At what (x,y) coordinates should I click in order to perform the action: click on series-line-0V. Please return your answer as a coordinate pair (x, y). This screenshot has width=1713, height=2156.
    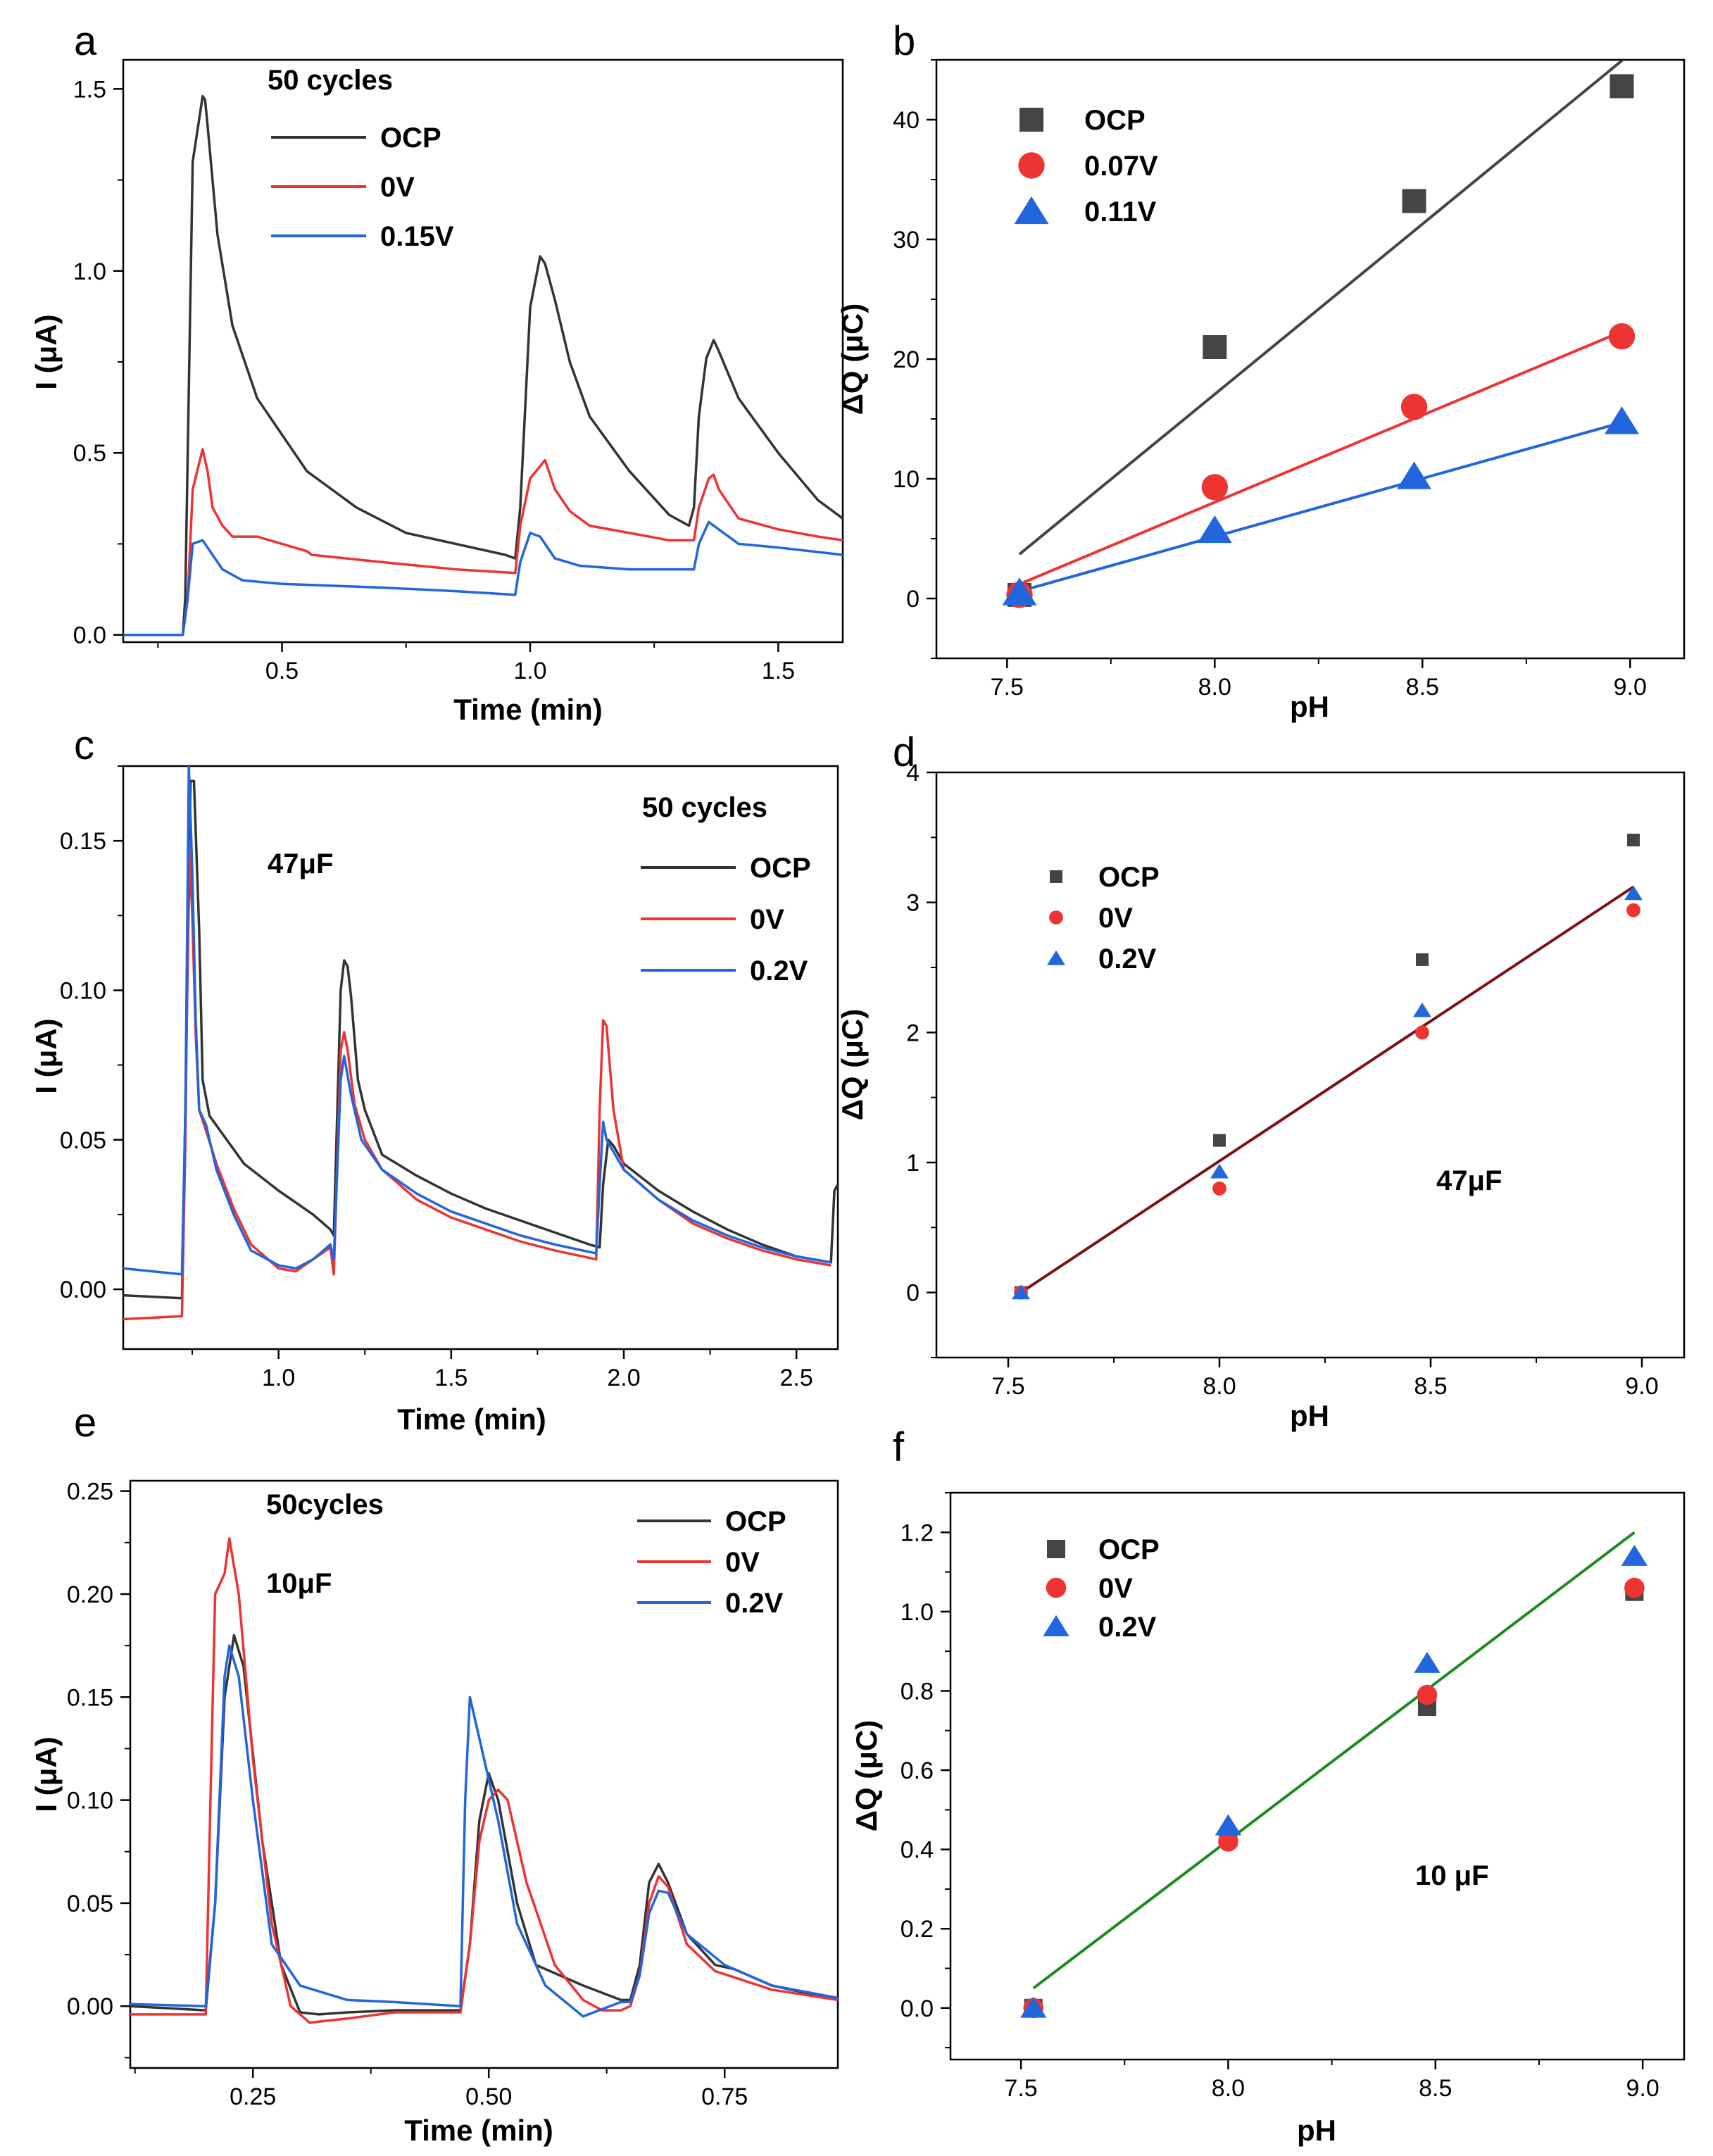
    Looking at the image, I should click on (483, 542).